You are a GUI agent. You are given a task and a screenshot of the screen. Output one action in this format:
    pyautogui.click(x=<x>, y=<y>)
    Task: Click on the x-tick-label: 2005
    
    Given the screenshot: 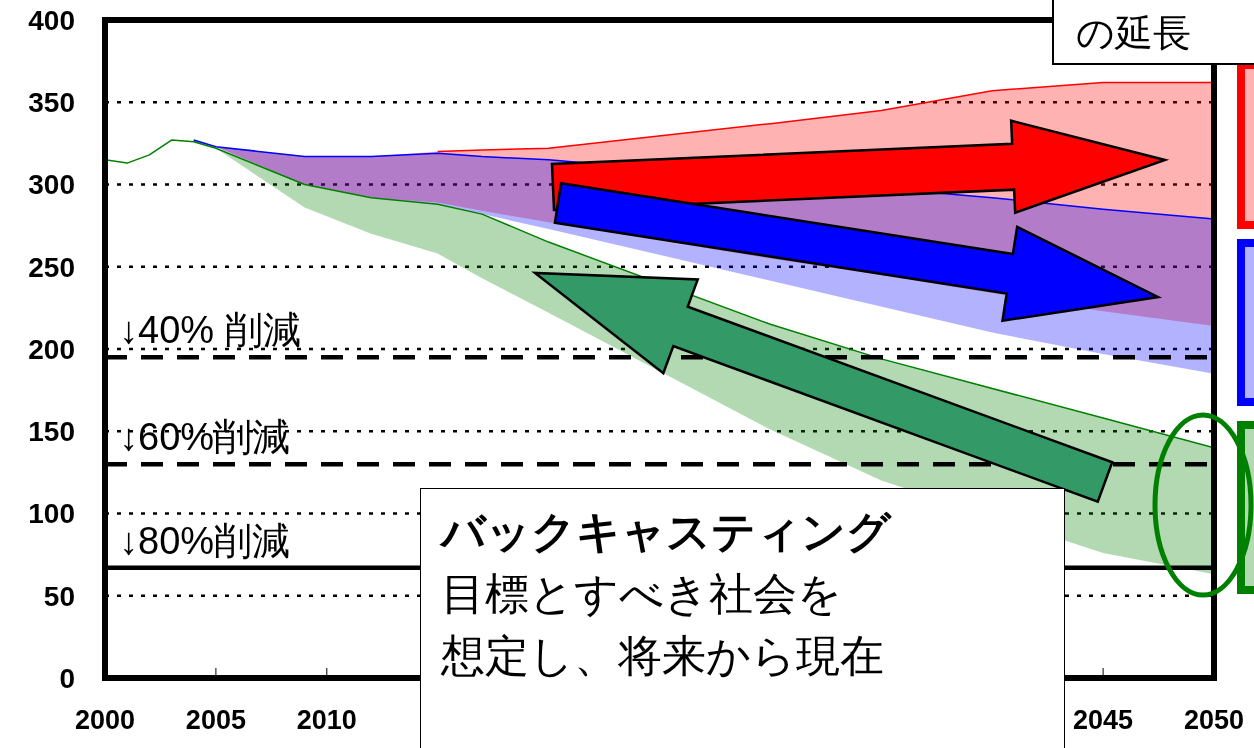 What is the action you would take?
    pyautogui.click(x=215, y=720)
    